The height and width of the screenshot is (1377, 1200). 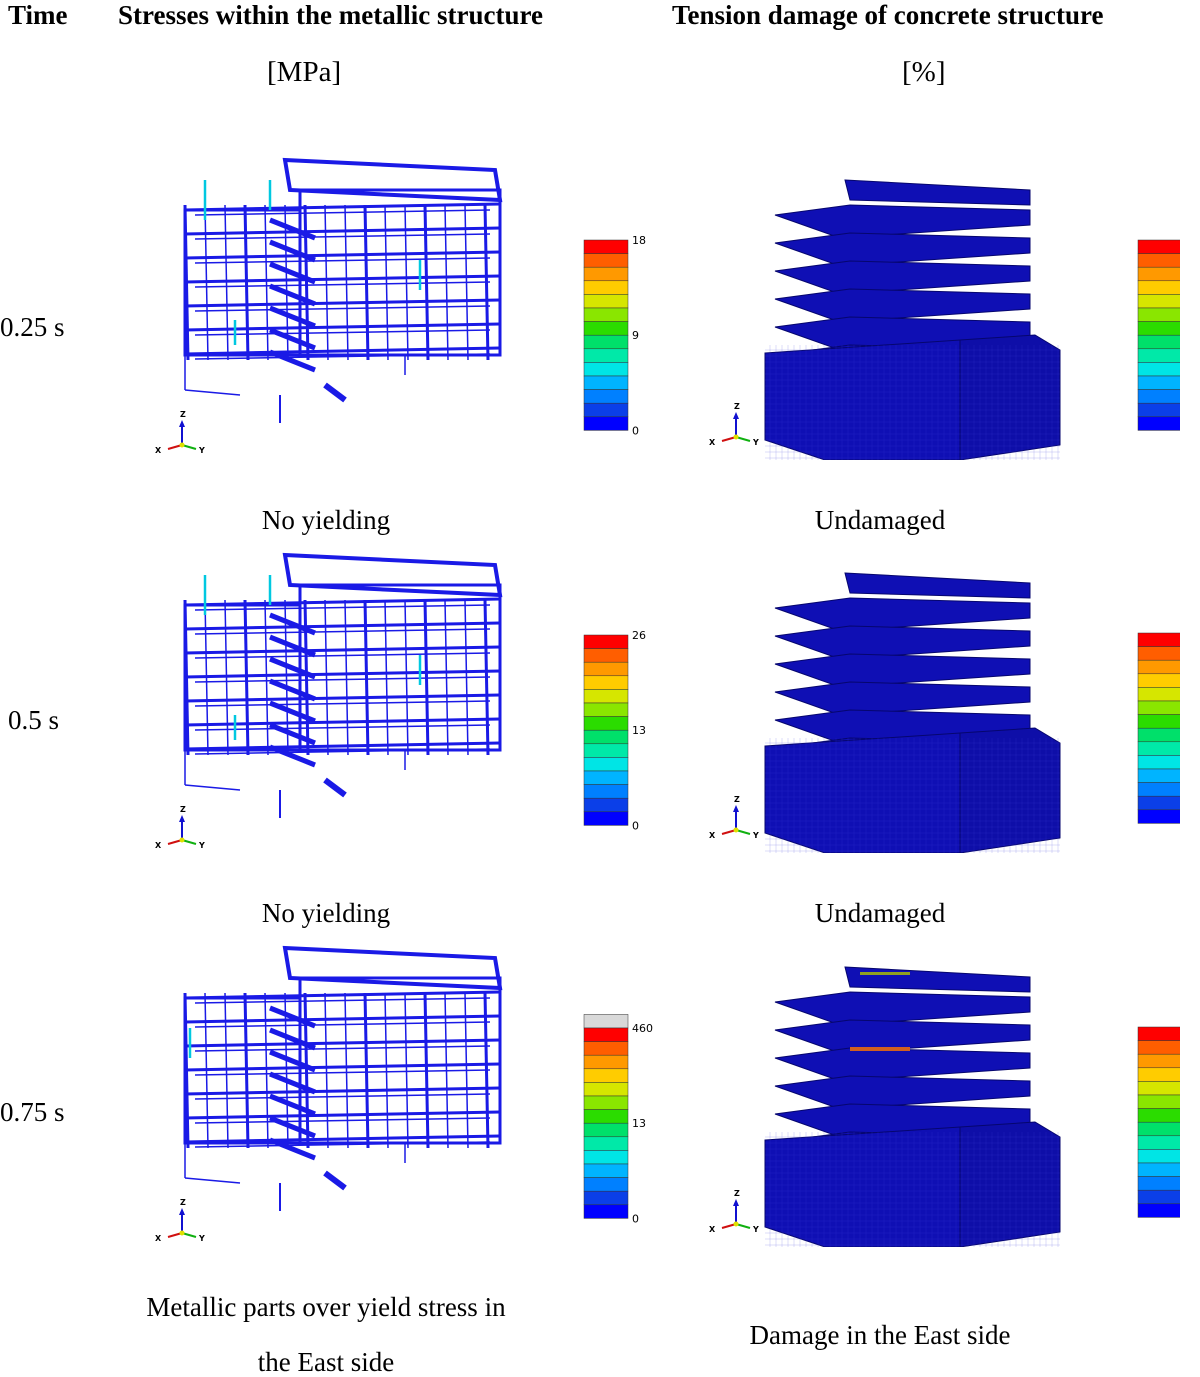 What do you see at coordinates (880, 1335) in the screenshot?
I see `damage-caption-row3: Damage in the East side` at bounding box center [880, 1335].